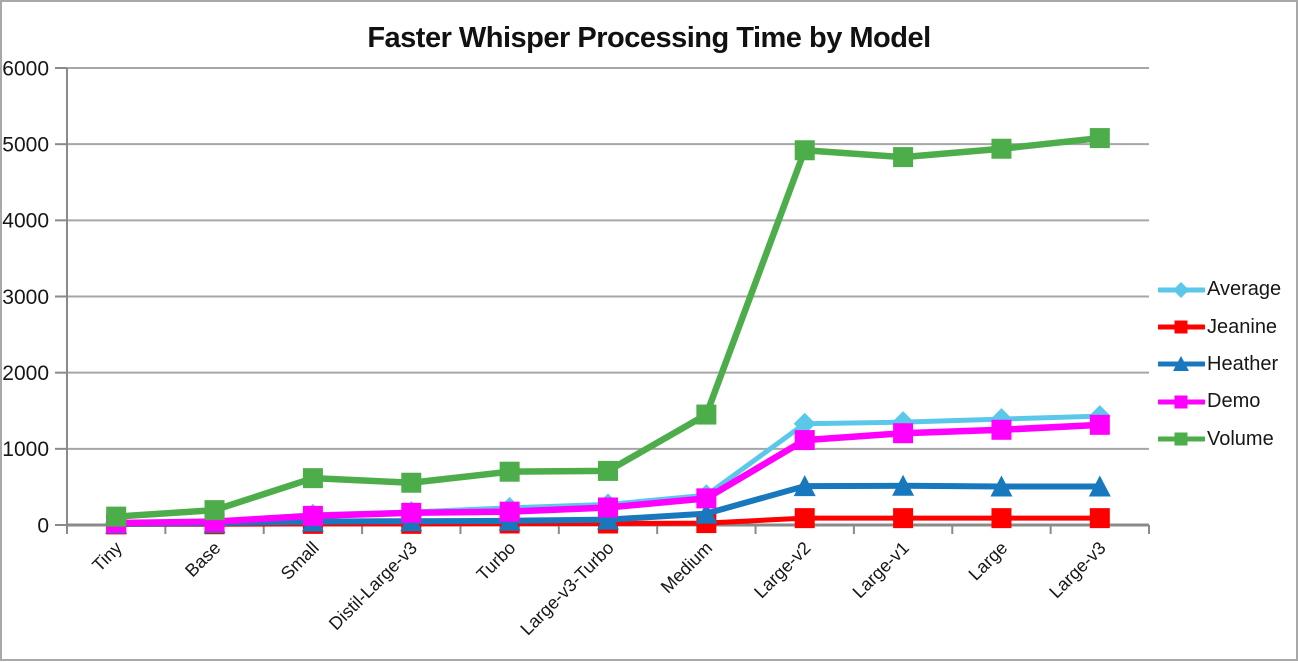  I want to click on series-demo, so click(608, 474).